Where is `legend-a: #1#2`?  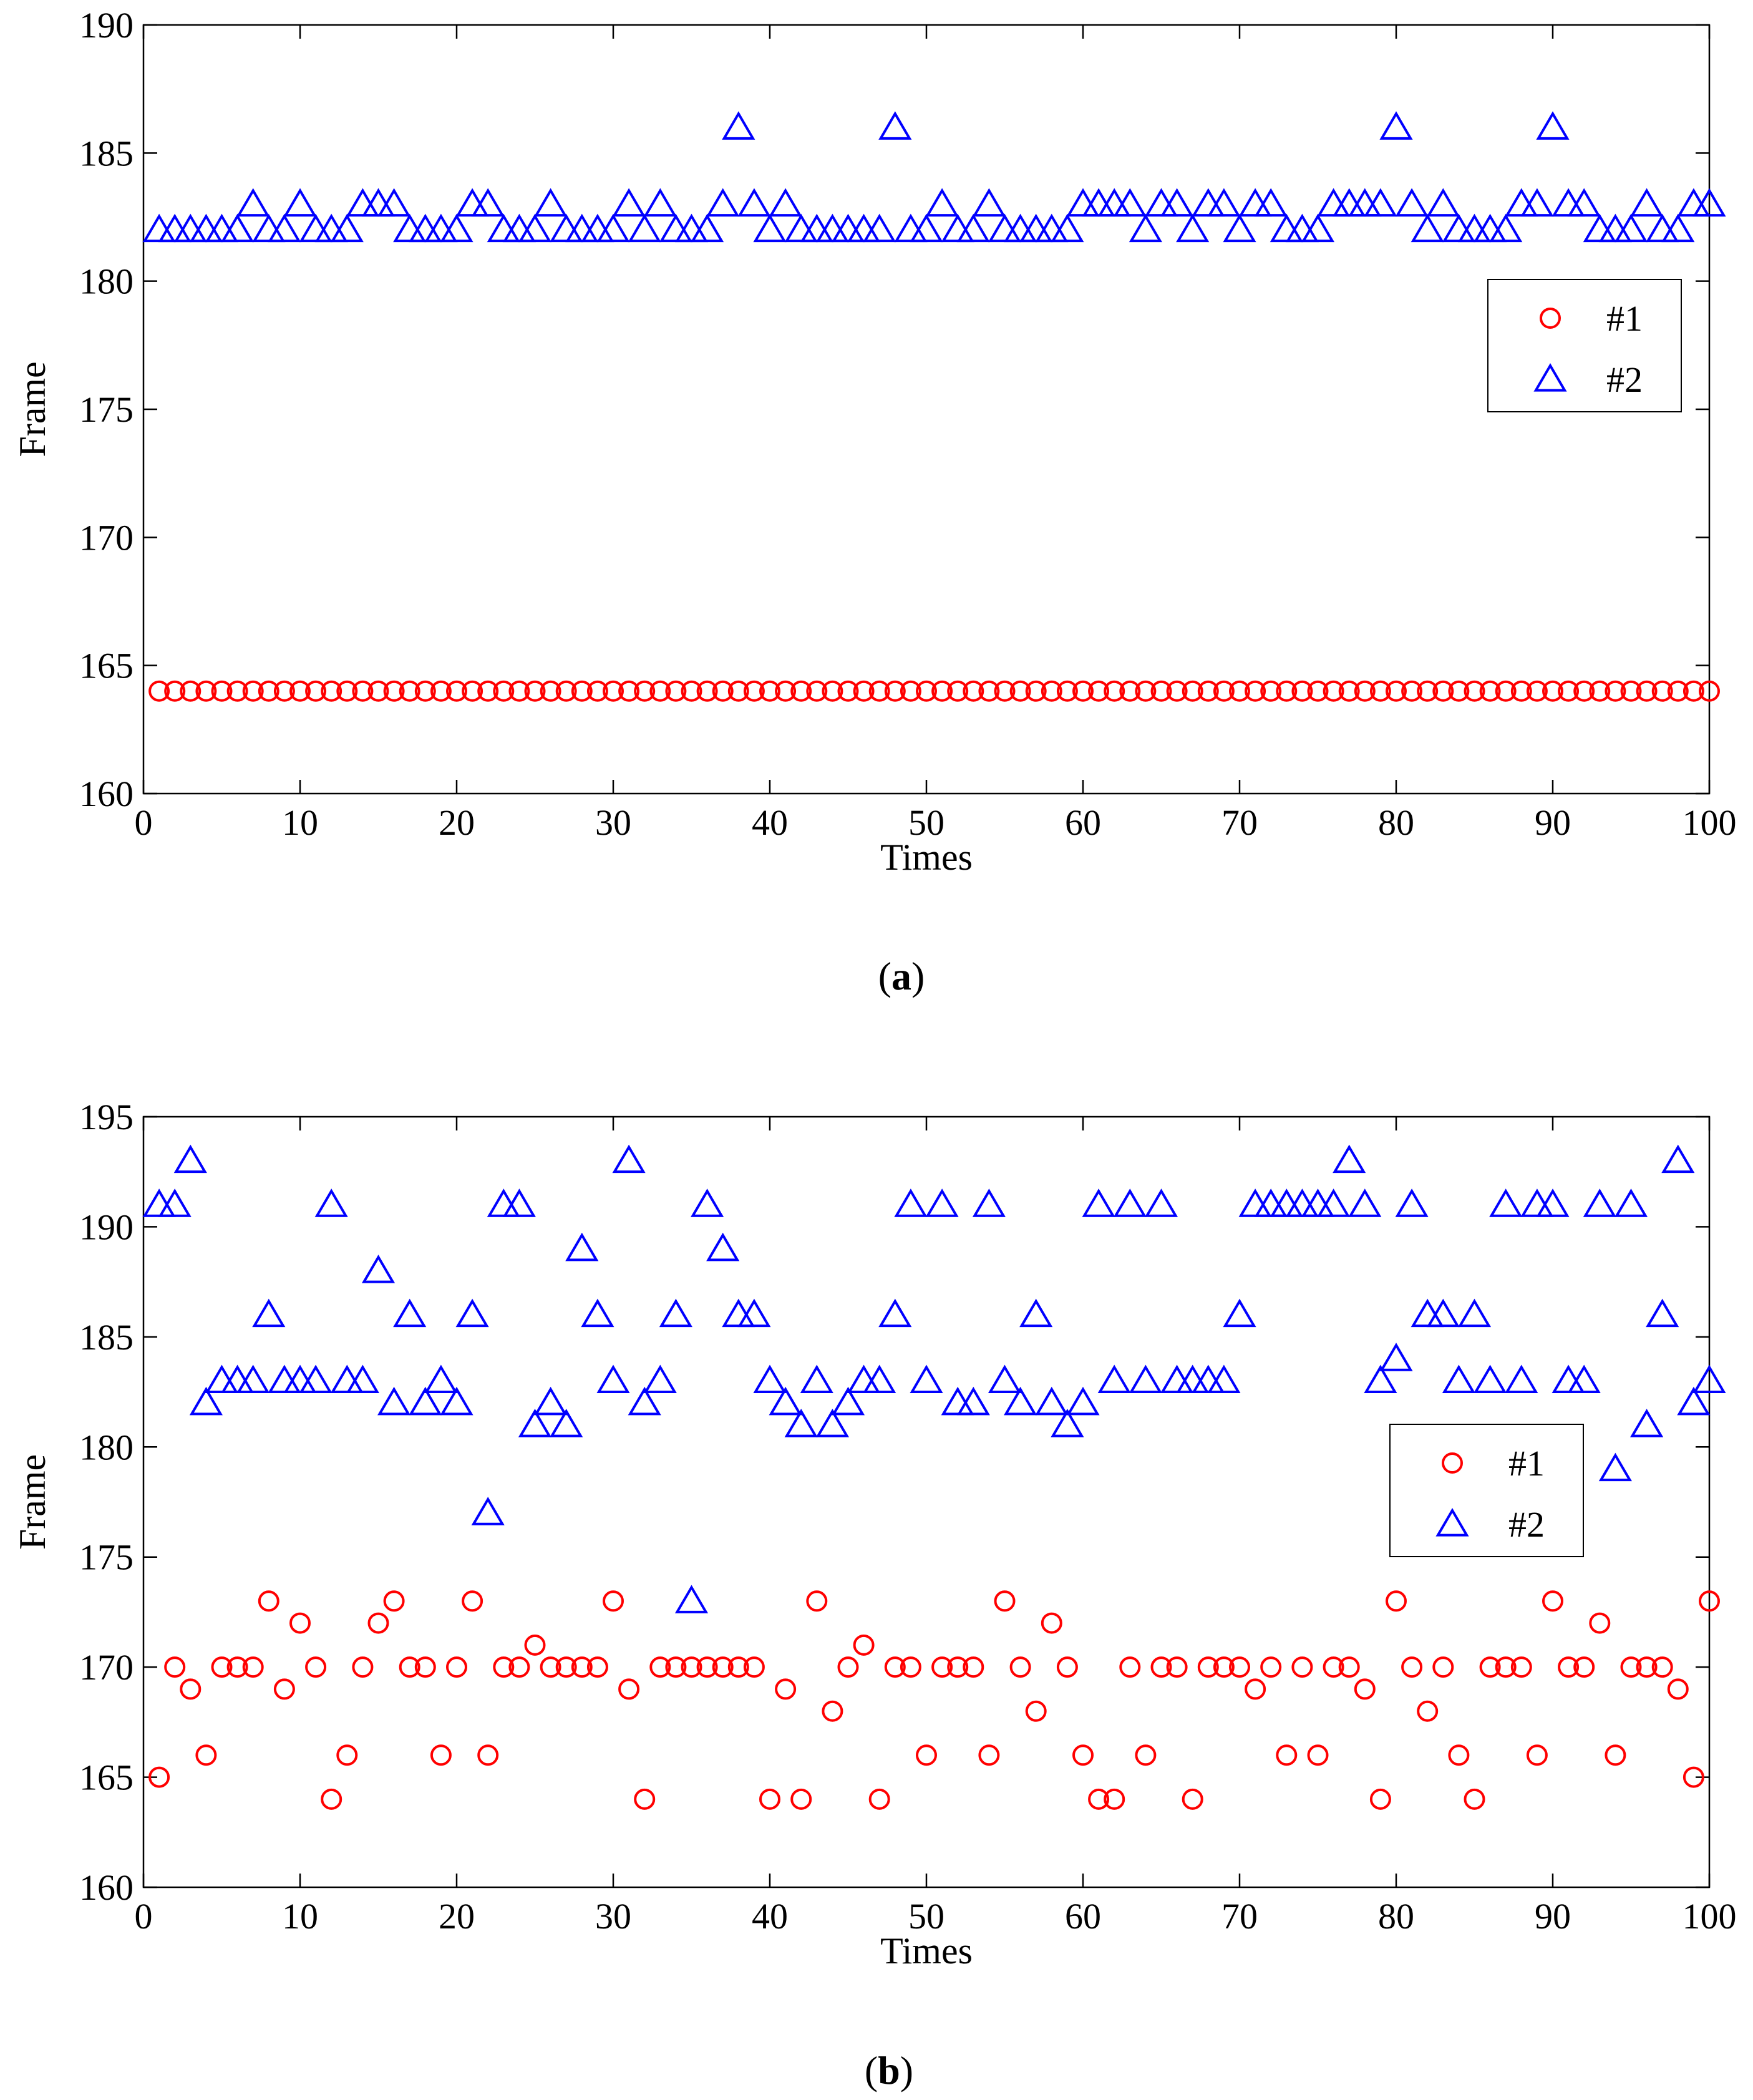 legend-a: #1#2 is located at coordinates (1584, 345).